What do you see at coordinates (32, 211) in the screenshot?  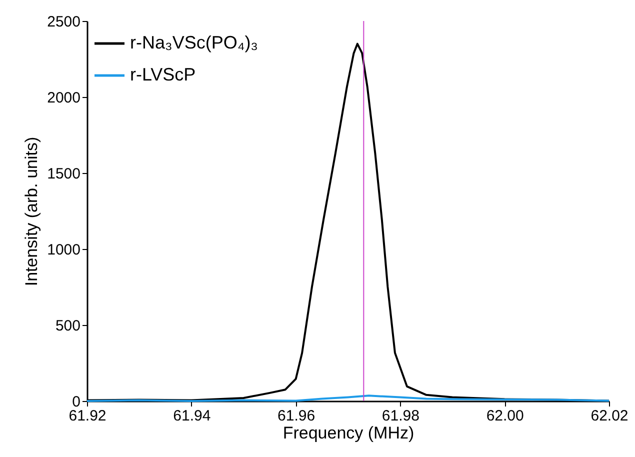 I see `y-axis-title: Intensity (arb. units)` at bounding box center [32, 211].